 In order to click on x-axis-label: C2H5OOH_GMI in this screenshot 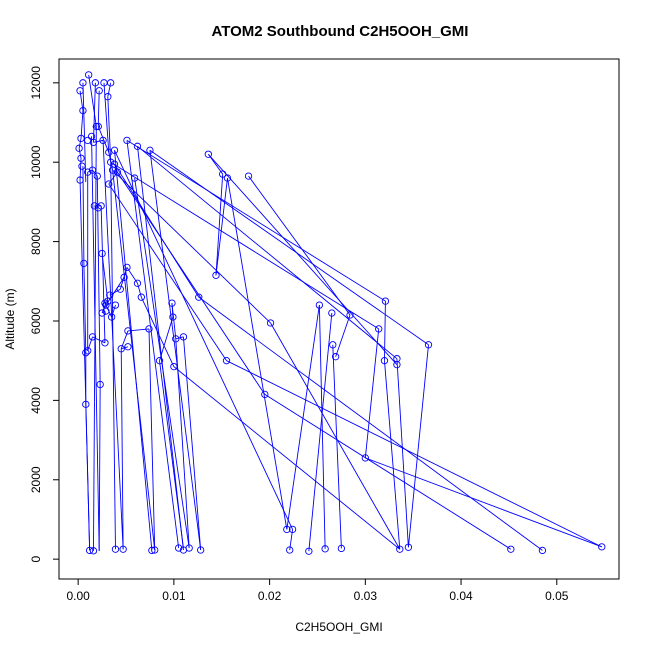, I will do `click(338, 627)`.